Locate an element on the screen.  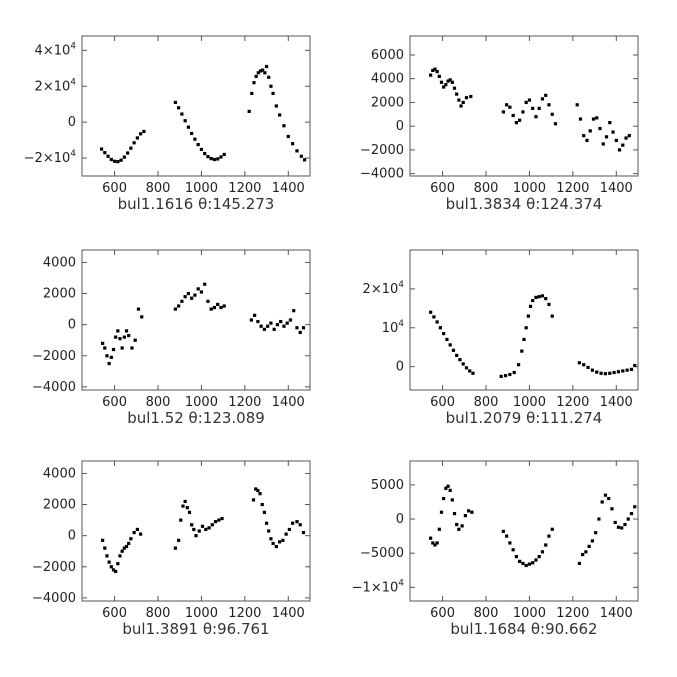
y-tick-label: 6000 is located at coordinates (387, 55).